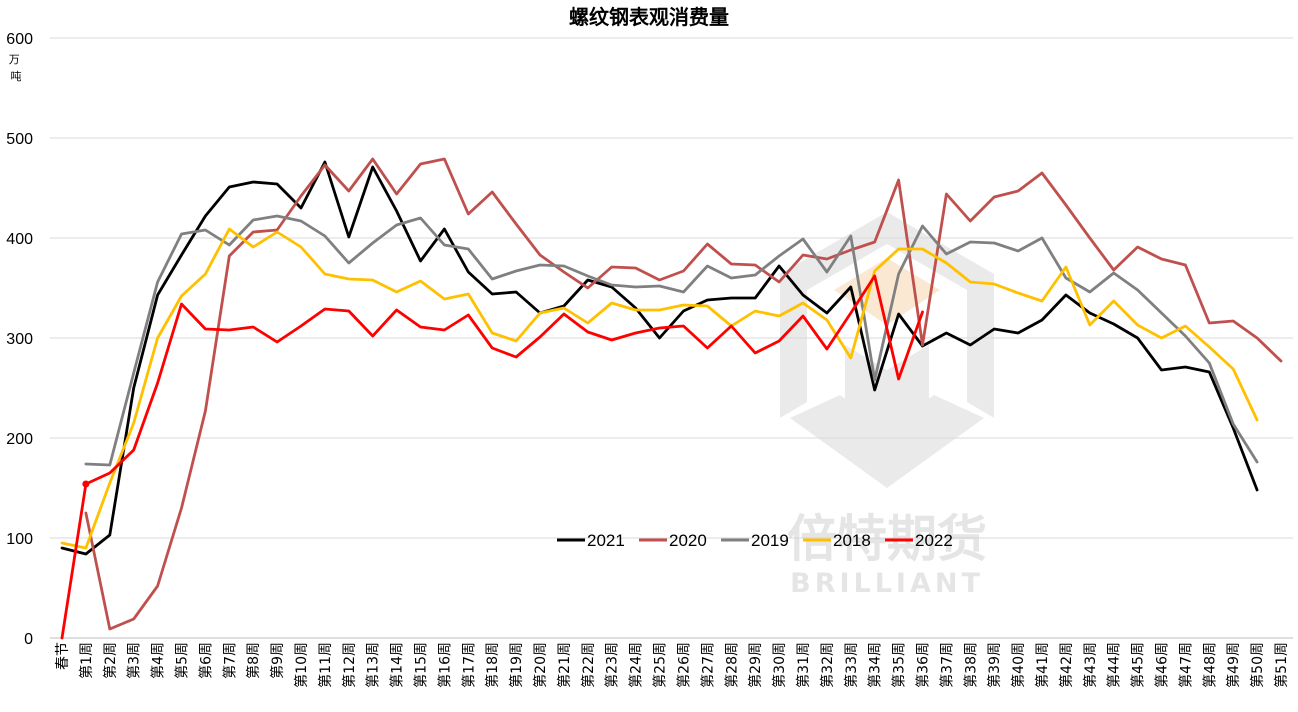 The image size is (1298, 712). What do you see at coordinates (540, 665) in the screenshot?
I see `x-tick-label: 第20周` at bounding box center [540, 665].